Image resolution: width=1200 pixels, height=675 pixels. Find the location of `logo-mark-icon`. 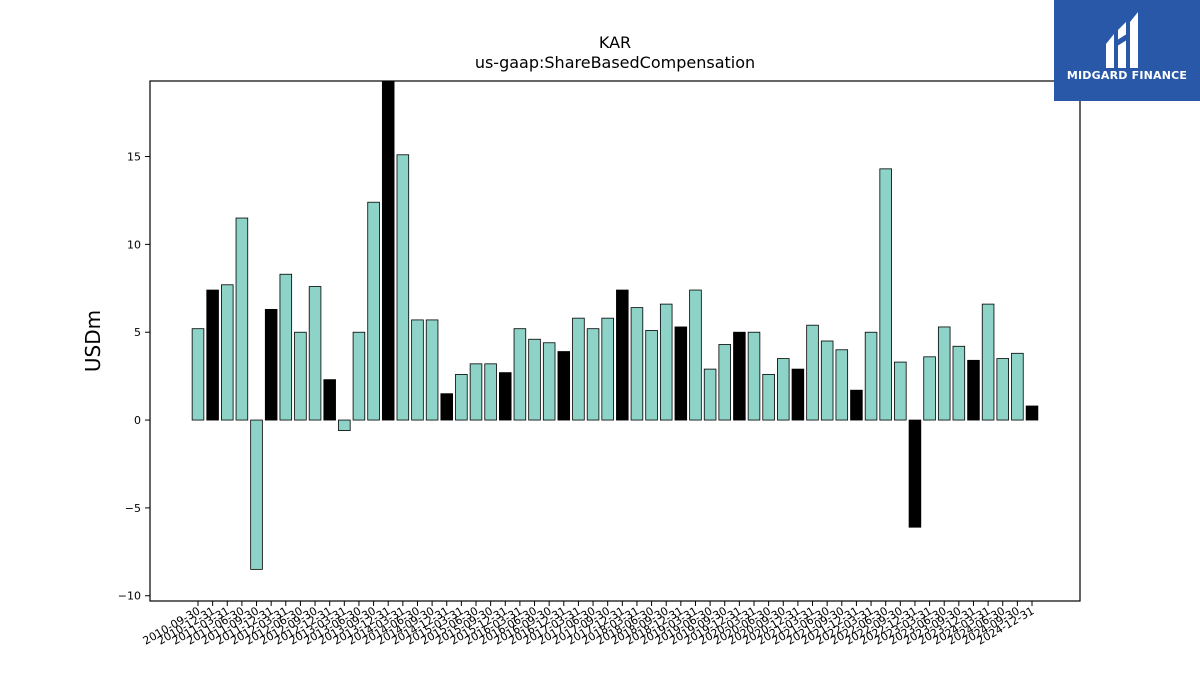

logo-mark-icon is located at coordinates (1122, 40).